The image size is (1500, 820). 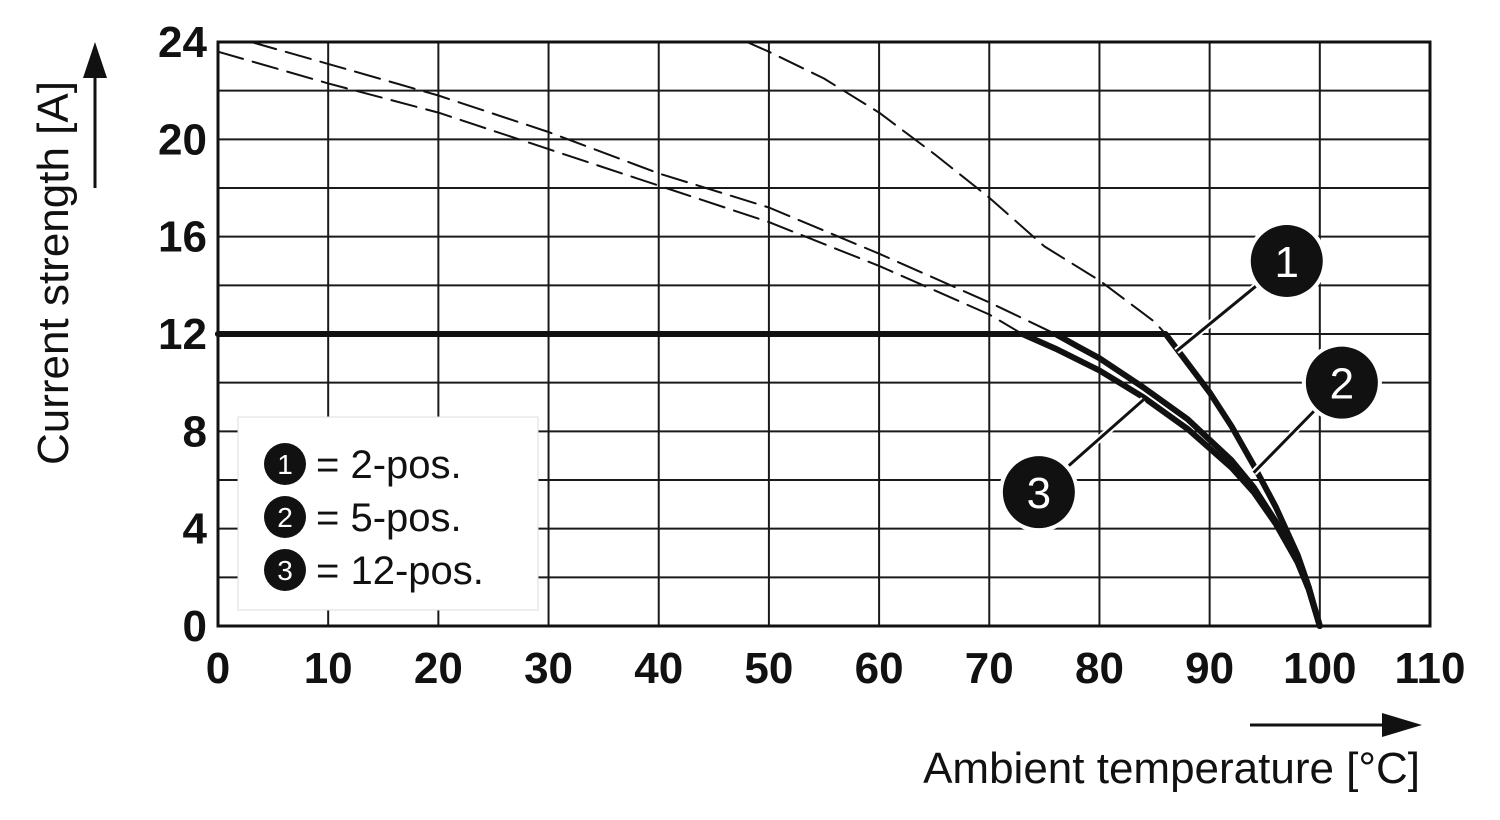 What do you see at coordinates (1336, 725) in the screenshot?
I see `x-axis-arrow-icon` at bounding box center [1336, 725].